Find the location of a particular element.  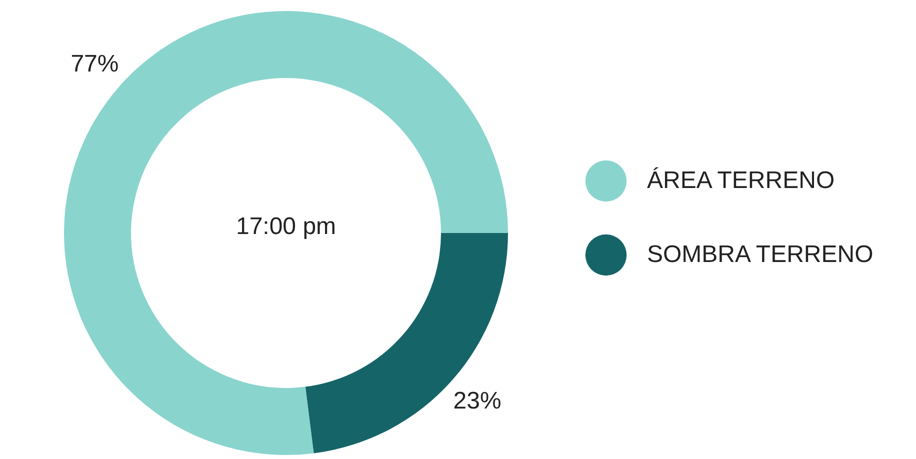

data-label: 23% is located at coordinates (477, 401).